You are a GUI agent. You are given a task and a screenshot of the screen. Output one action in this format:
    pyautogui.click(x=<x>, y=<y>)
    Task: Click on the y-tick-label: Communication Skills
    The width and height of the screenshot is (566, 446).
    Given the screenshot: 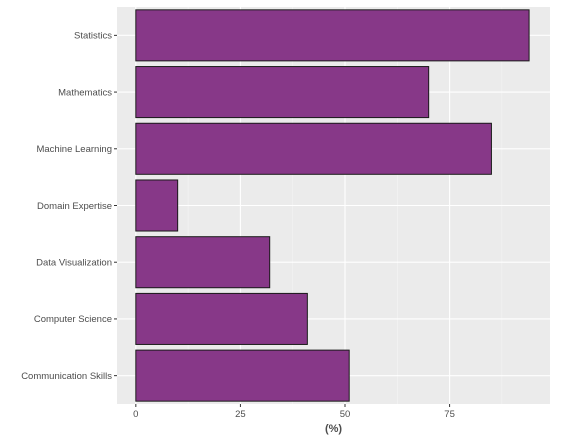 What is the action you would take?
    pyautogui.click(x=66, y=376)
    